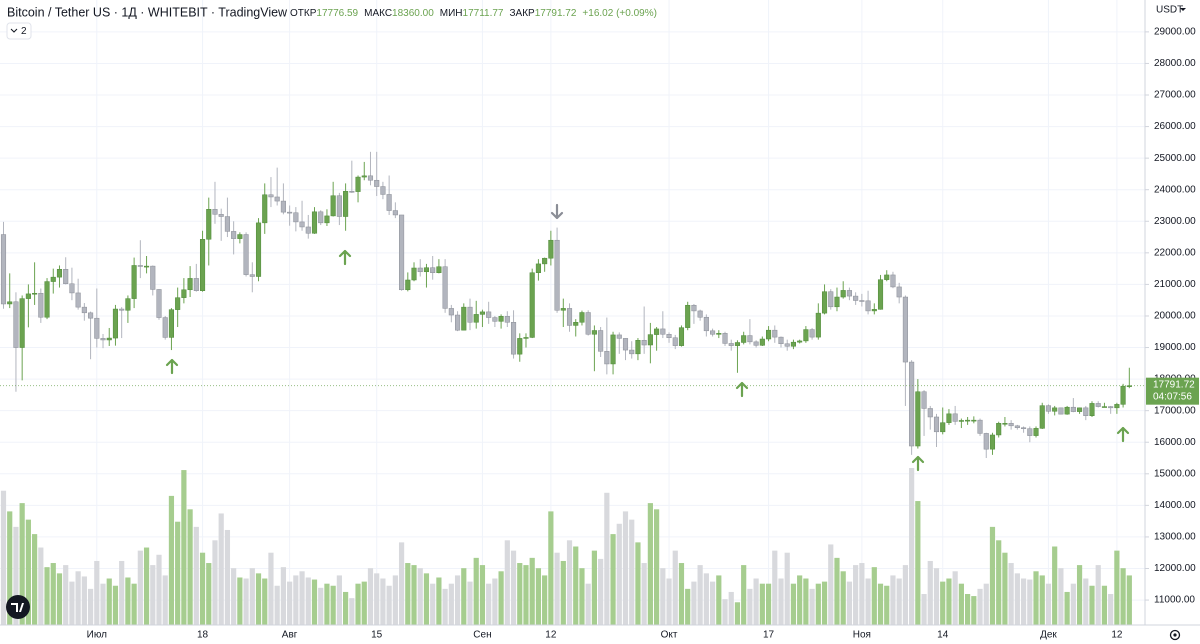 The height and width of the screenshot is (644, 1200). I want to click on x-tick-label: 17, so click(769, 635).